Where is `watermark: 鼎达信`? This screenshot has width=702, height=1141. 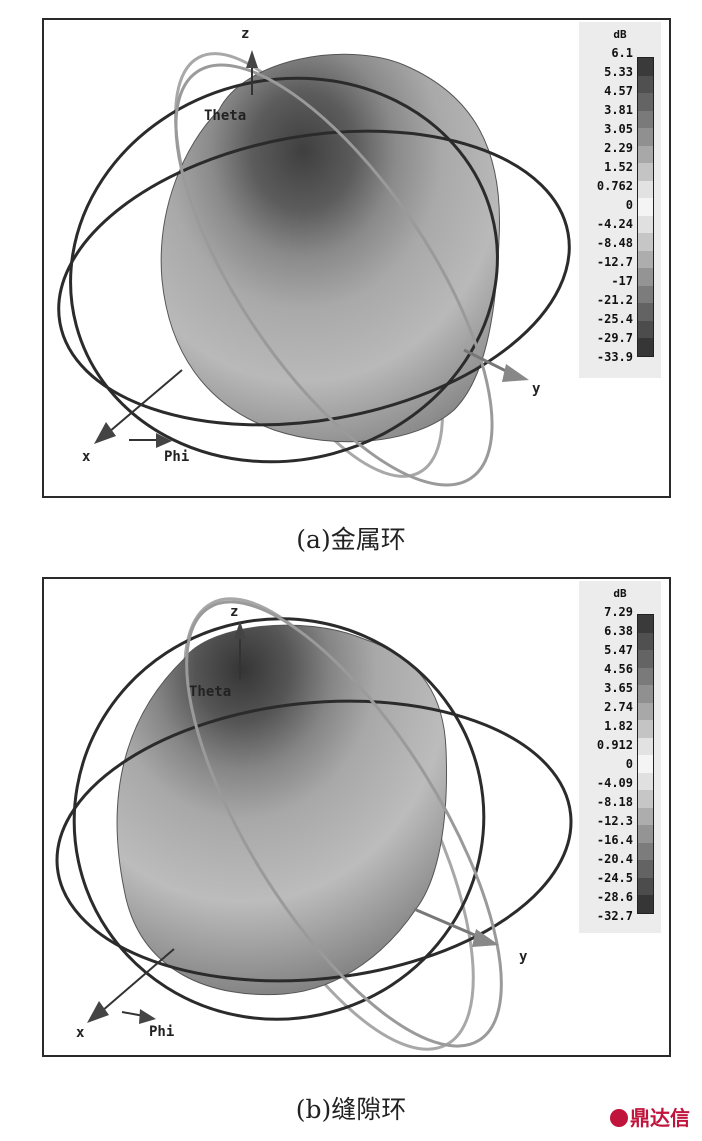 watermark: 鼎达信 is located at coordinates (650, 1116).